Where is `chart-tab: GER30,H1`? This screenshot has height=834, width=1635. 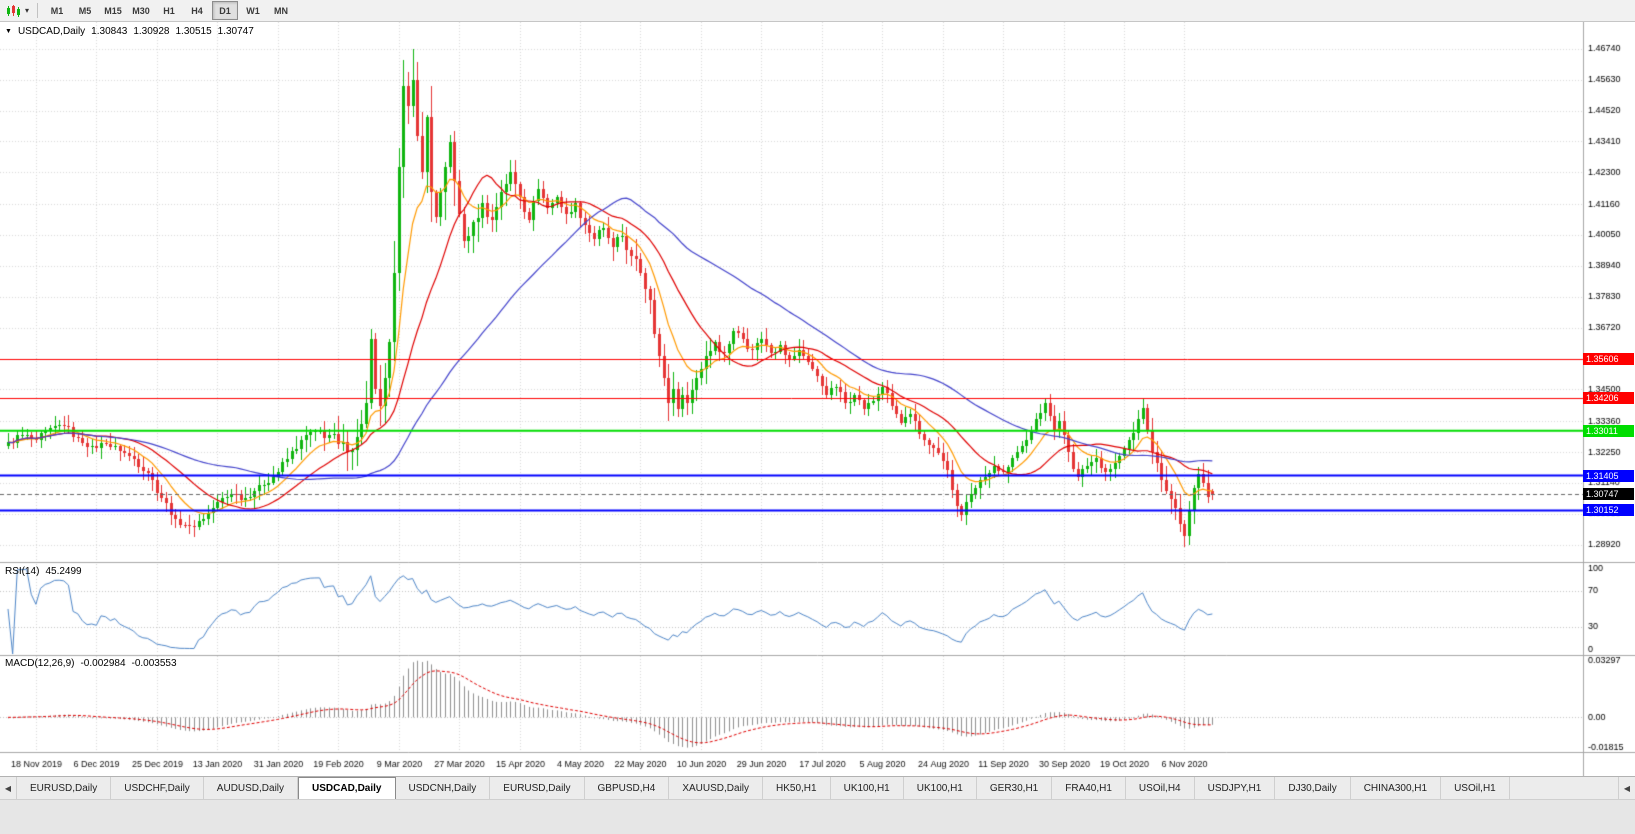 chart-tab: GER30,H1 is located at coordinates (1014, 788).